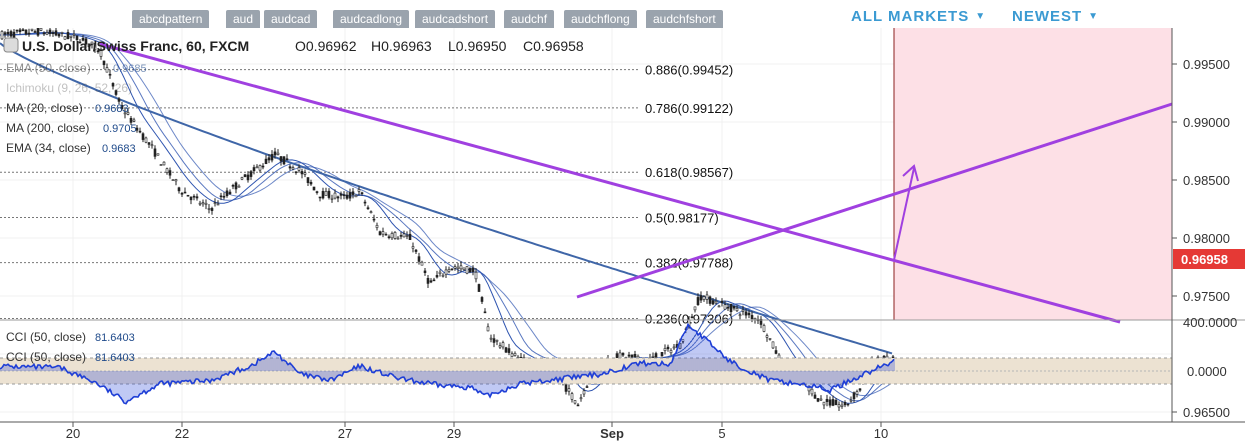  I want to click on cci-indicator, so click(447, 363).